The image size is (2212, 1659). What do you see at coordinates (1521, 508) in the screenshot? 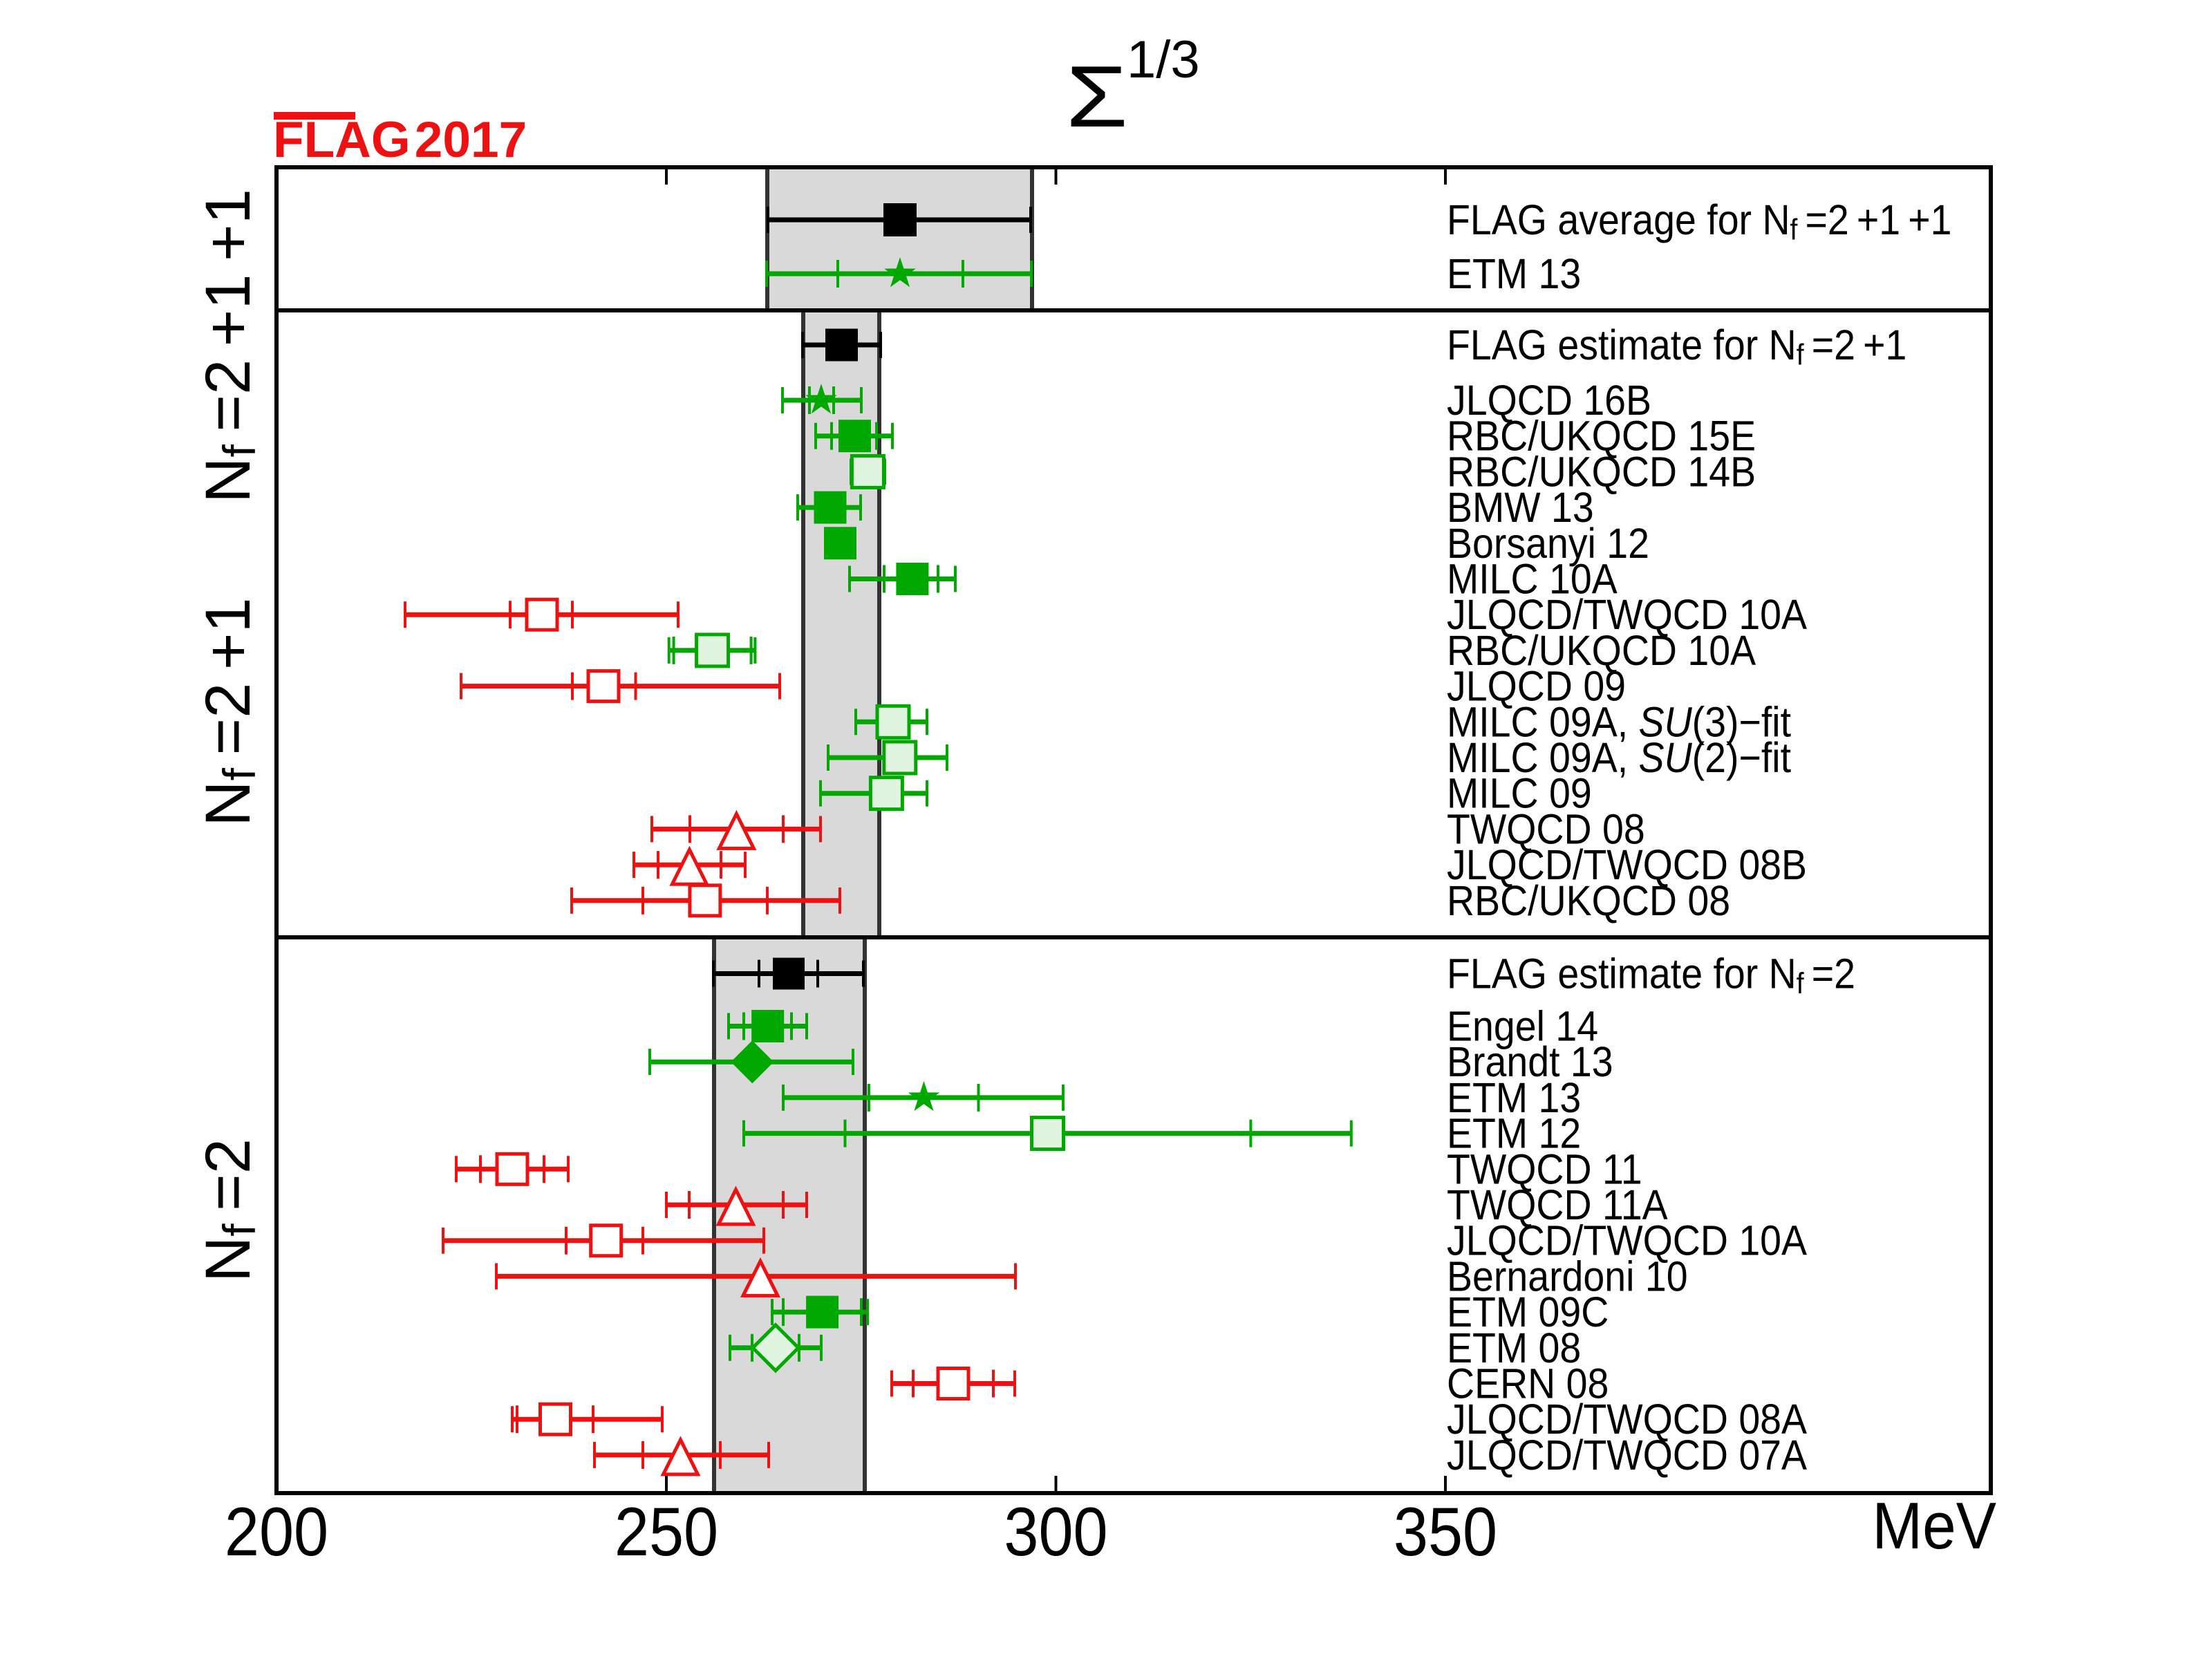
I see `svg-text: BMW 13` at bounding box center [1521, 508].